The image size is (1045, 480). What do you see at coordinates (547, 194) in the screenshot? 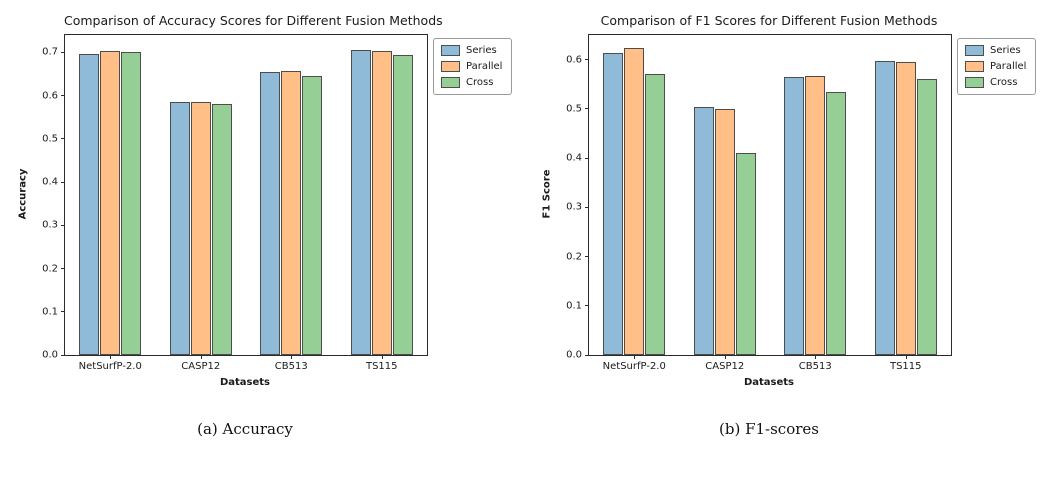
I see `y-axis-label: F1 Score` at bounding box center [547, 194].